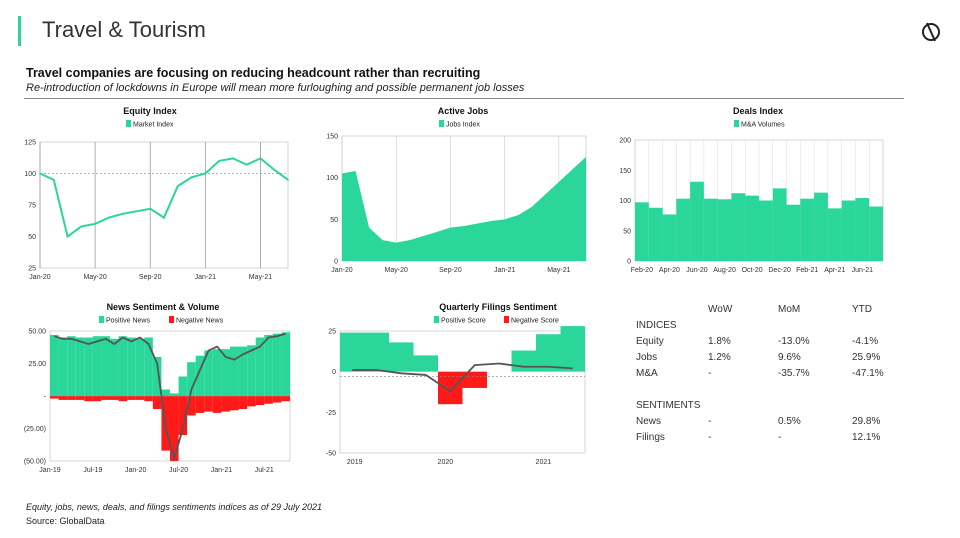  Describe the element at coordinates (834, 270) in the screenshot. I see `x-tick-label: Apr-21` at that location.